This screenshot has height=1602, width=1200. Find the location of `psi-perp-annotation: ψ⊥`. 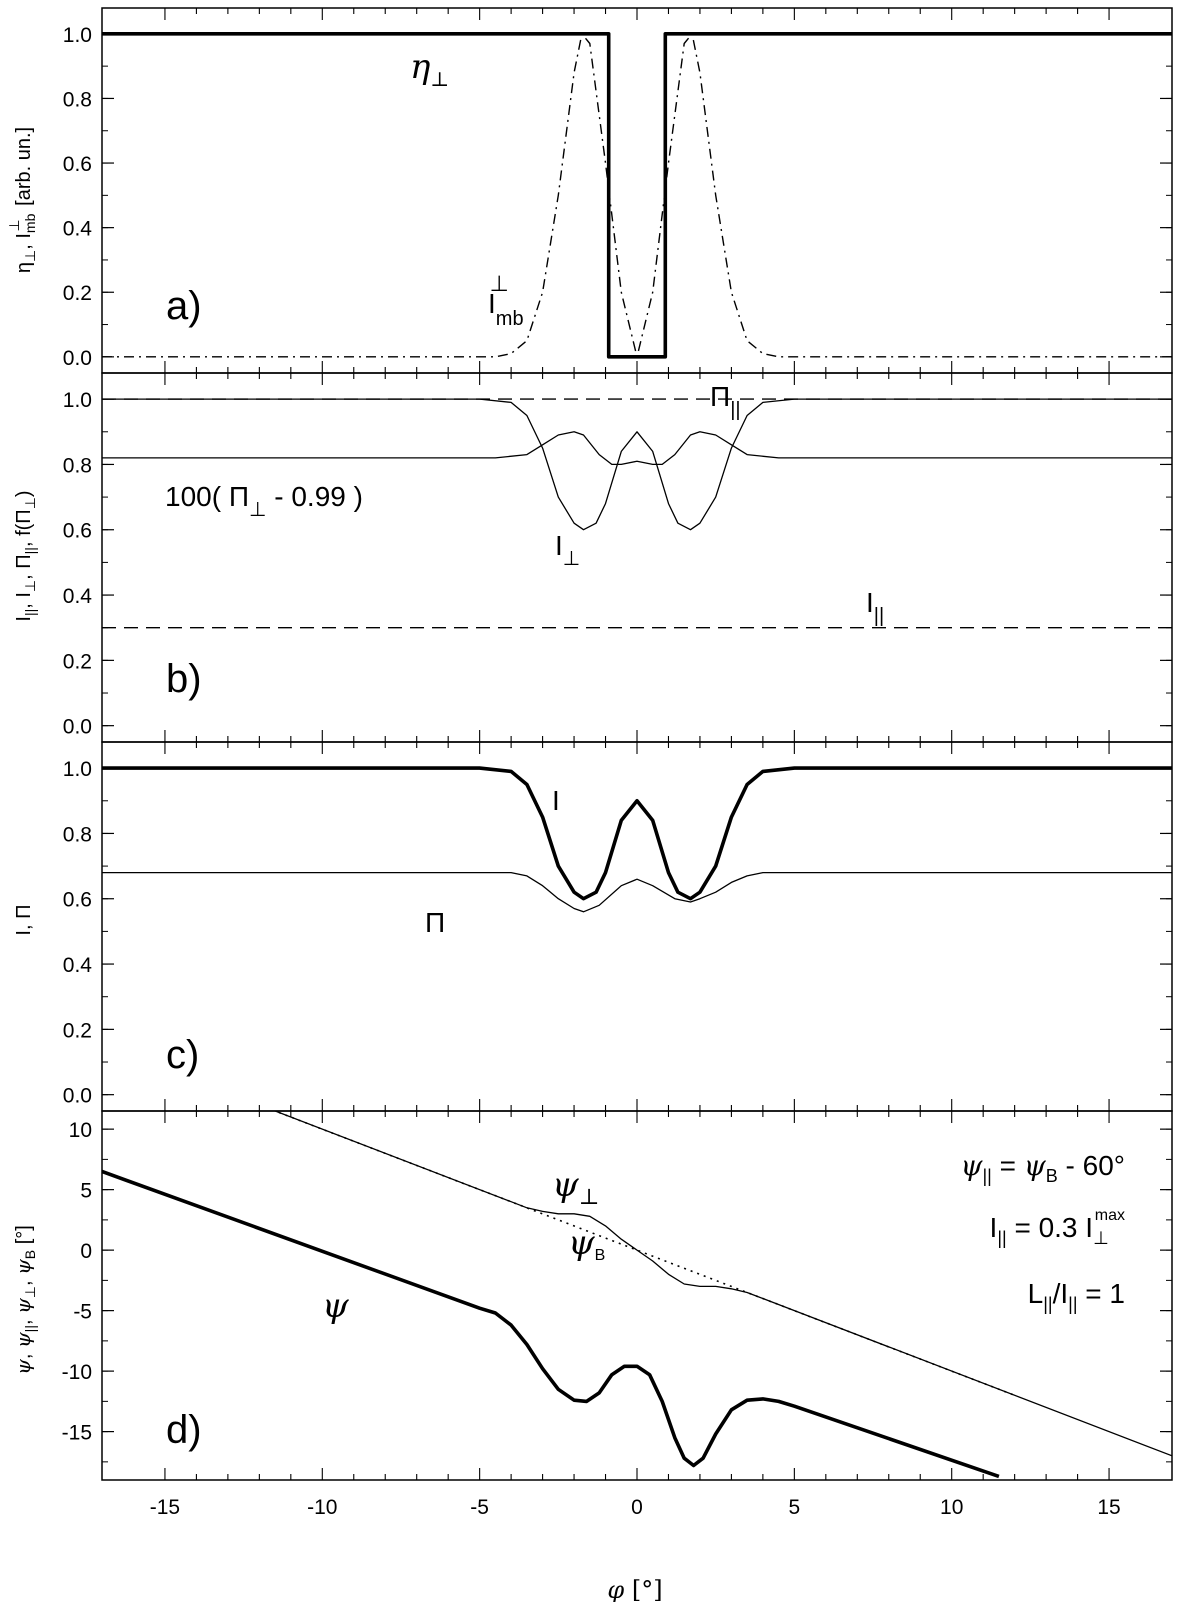

psi-perp-annotation: ψ⊥ is located at coordinates (575, 1187).